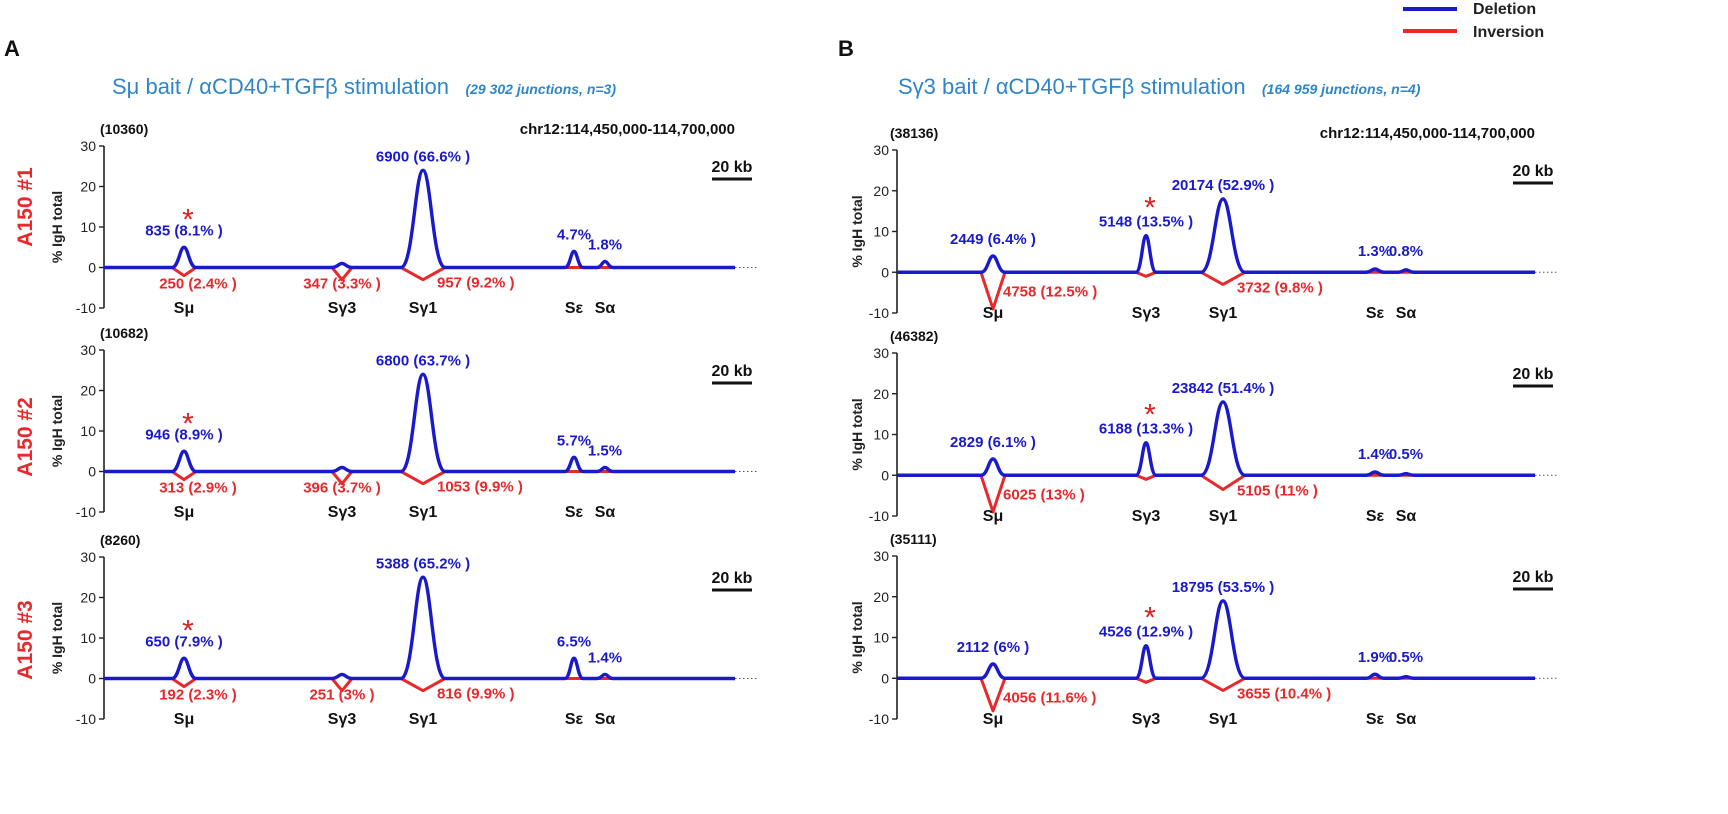 The height and width of the screenshot is (814, 1728). I want to click on deletion-value-label: 18795 (53.5% ), so click(1223, 587).